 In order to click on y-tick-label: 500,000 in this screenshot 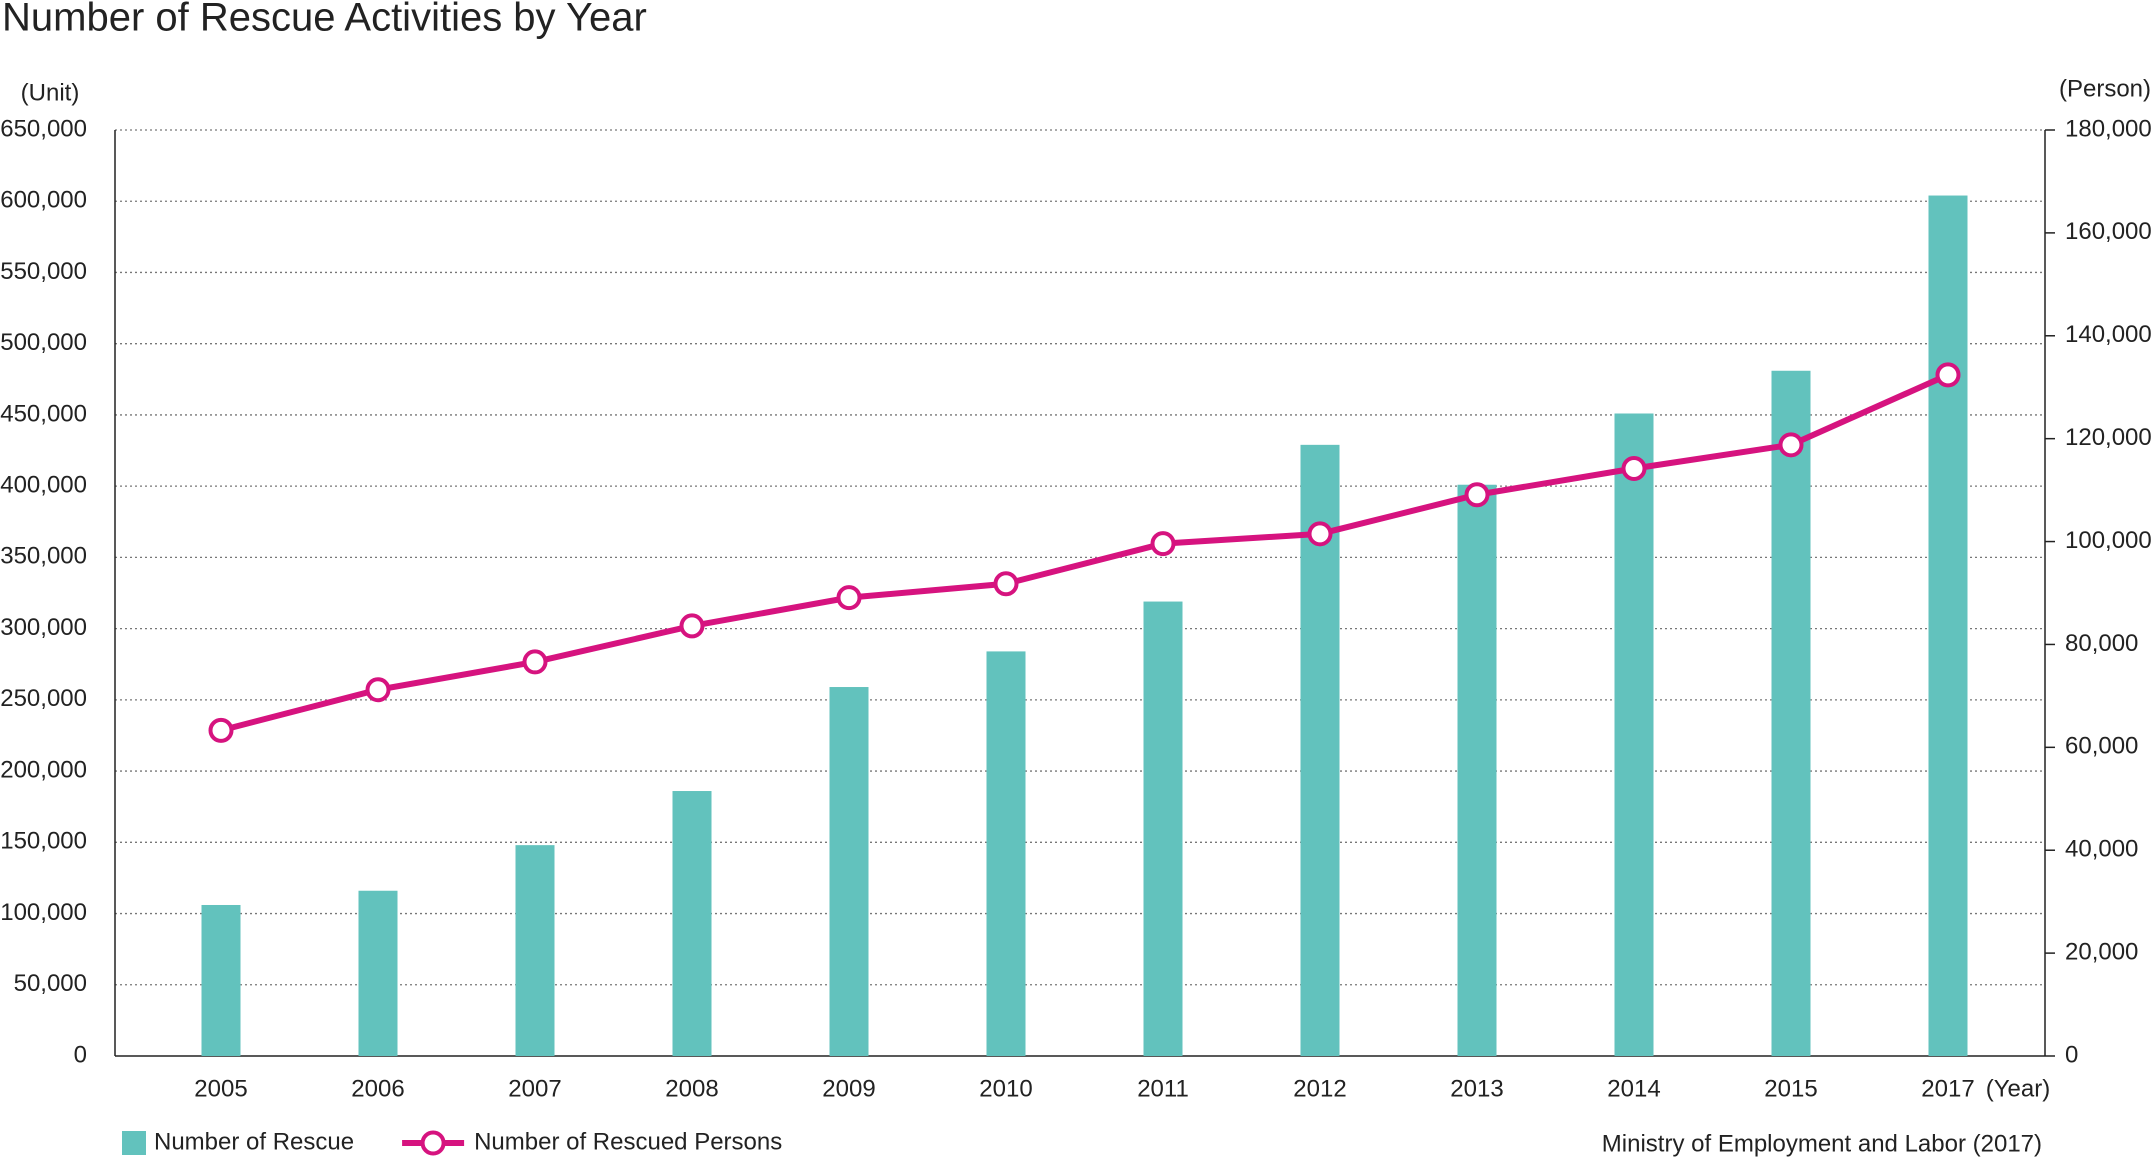, I will do `click(43, 342)`.